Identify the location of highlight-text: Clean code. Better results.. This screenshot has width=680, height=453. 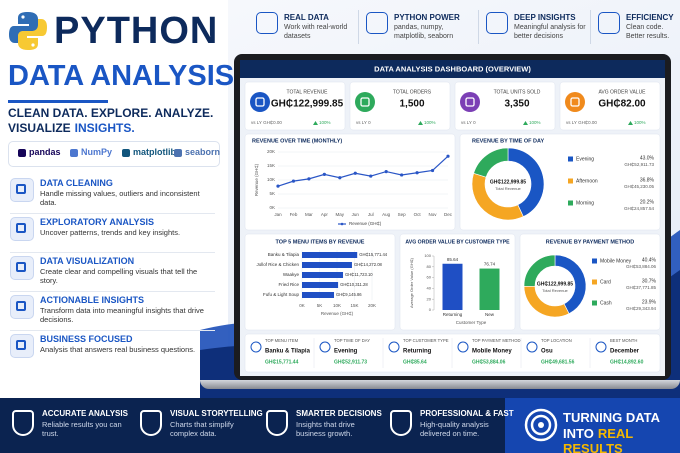
(648, 32).